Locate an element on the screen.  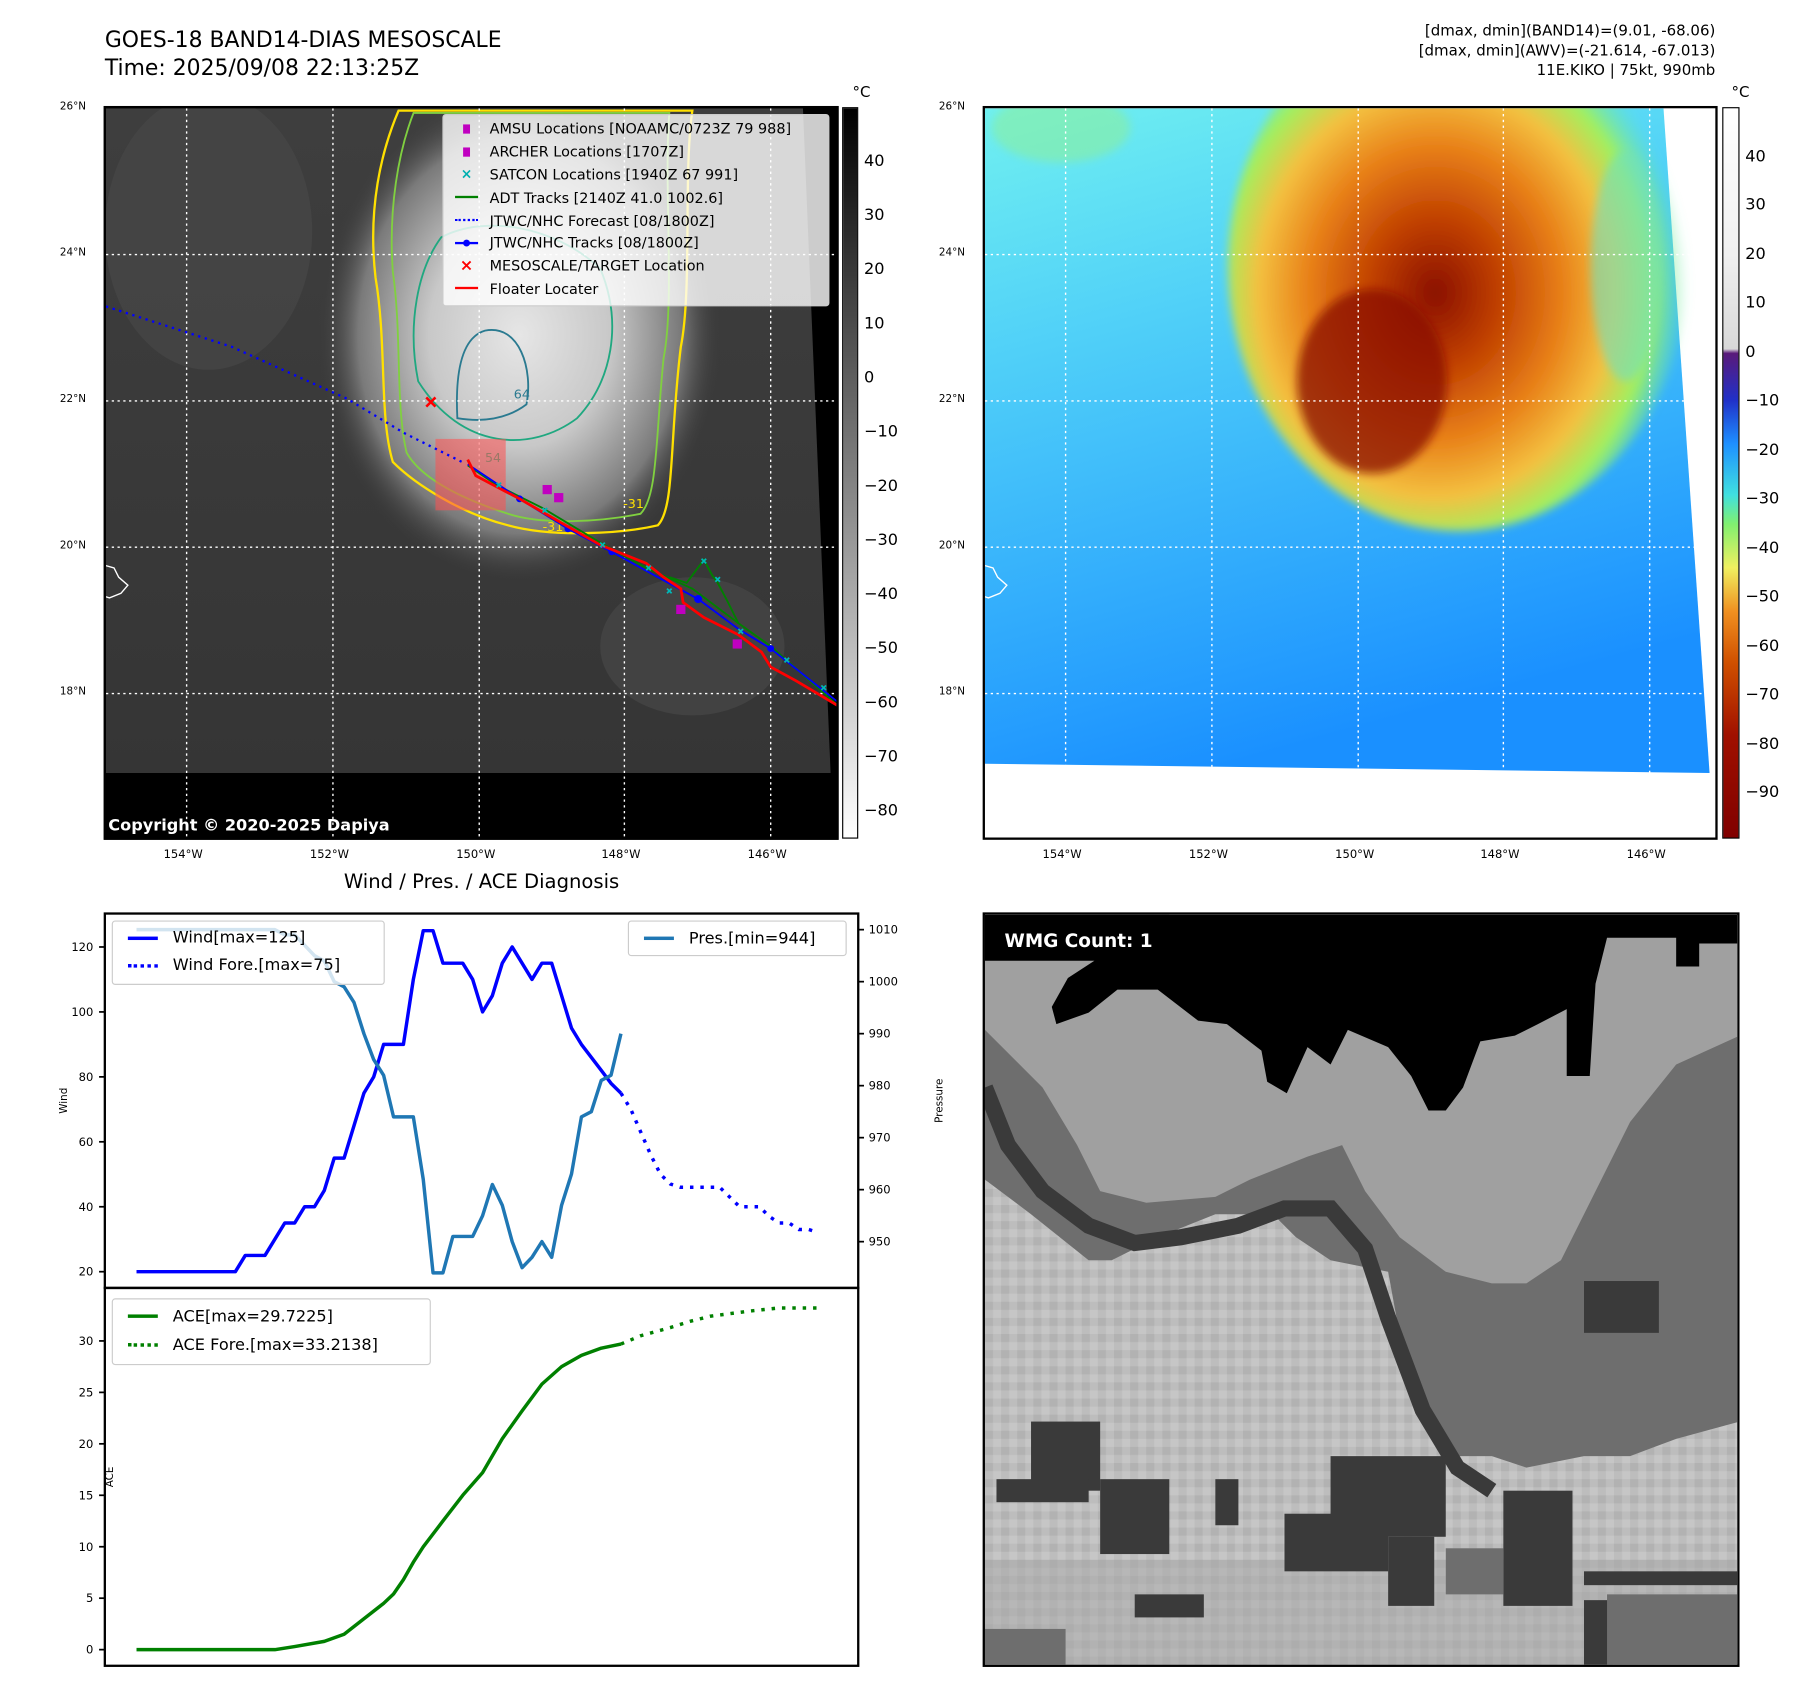
colorbar-tick-label: −60 is located at coordinates (1762, 646).